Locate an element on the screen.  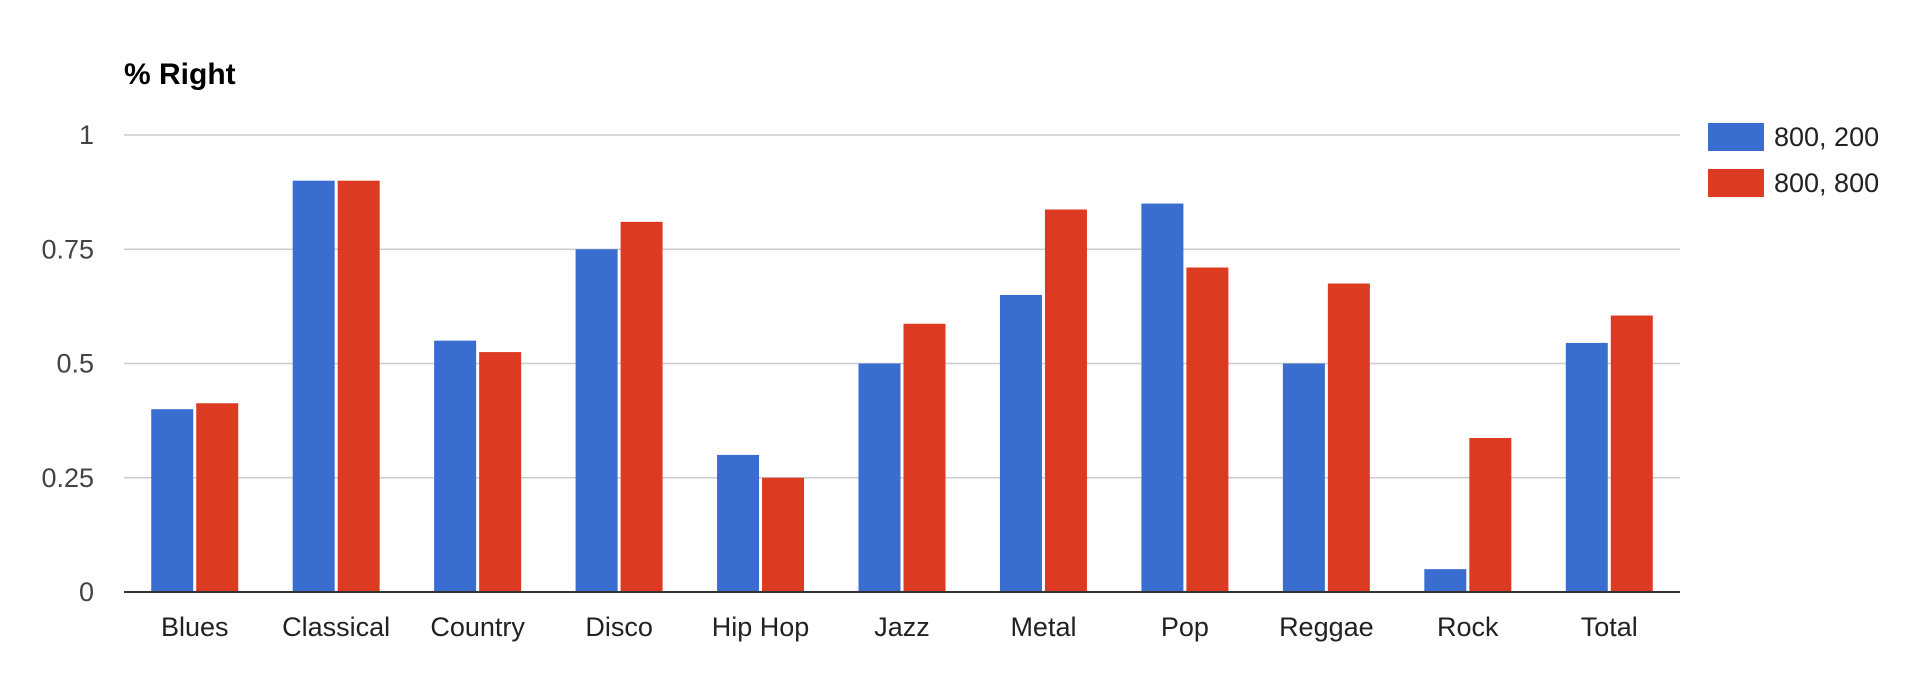
y-tick-label: 0 is located at coordinates (86, 592).